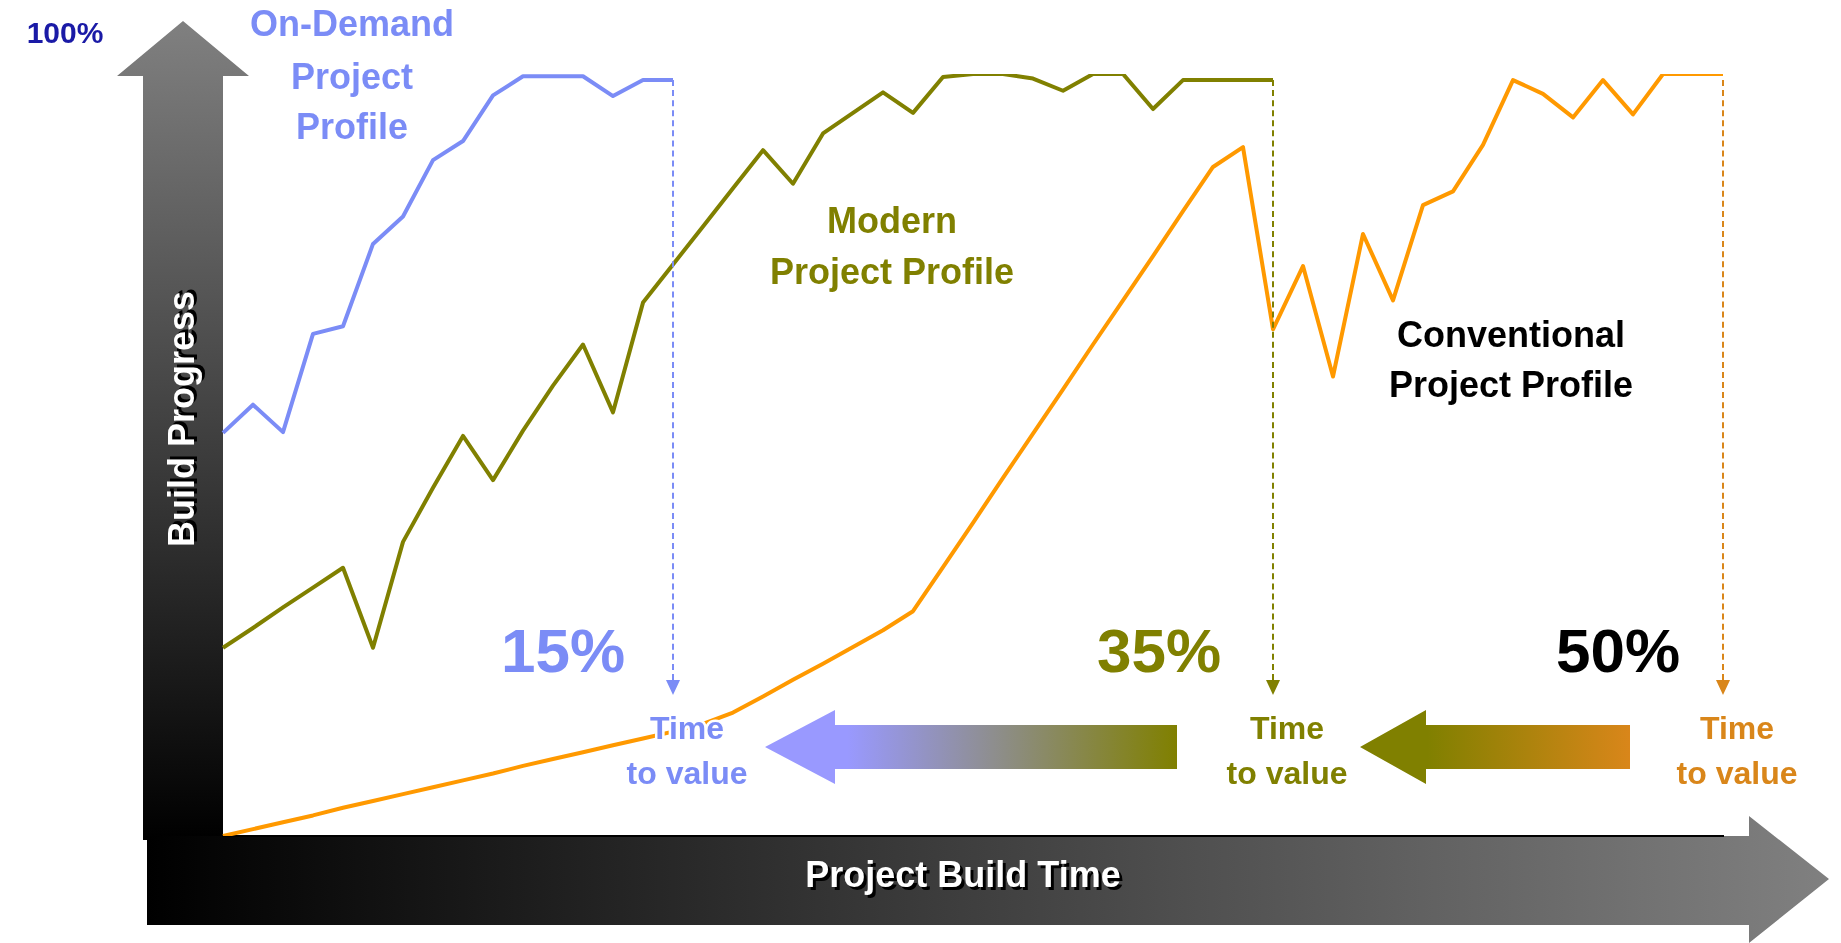 The width and height of the screenshot is (1841, 943). What do you see at coordinates (65, 33) in the screenshot?
I see `text: 100%` at bounding box center [65, 33].